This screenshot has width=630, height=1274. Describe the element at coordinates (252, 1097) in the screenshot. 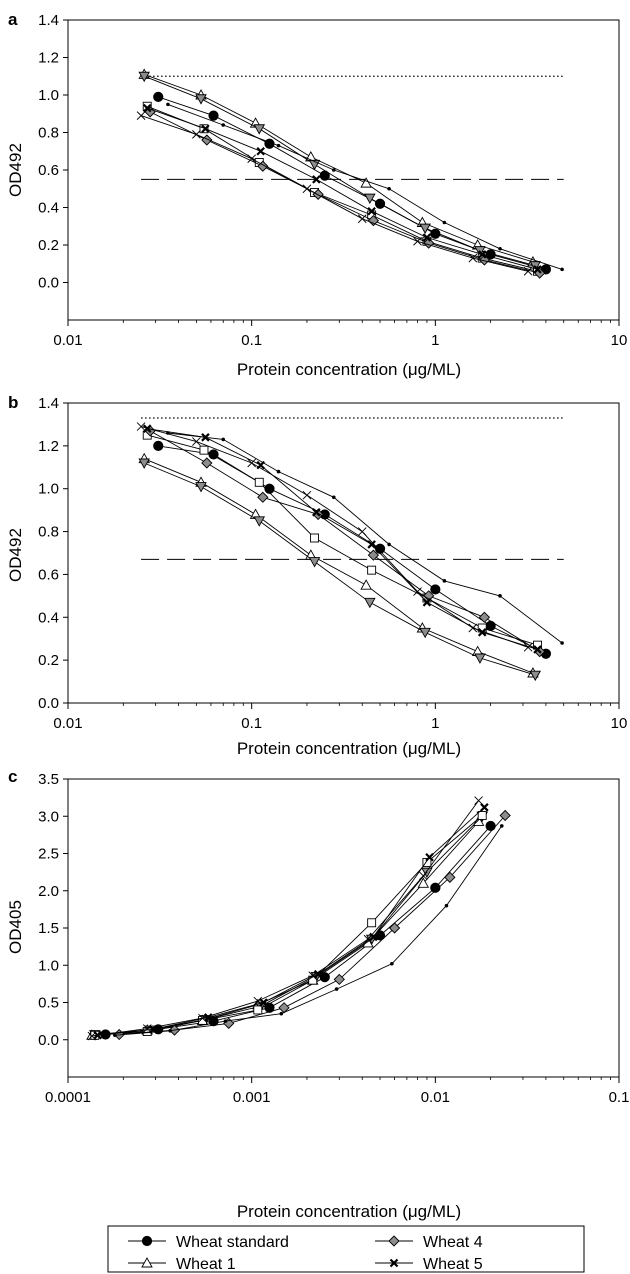

I see `x-tick-label: 0.001` at that location.